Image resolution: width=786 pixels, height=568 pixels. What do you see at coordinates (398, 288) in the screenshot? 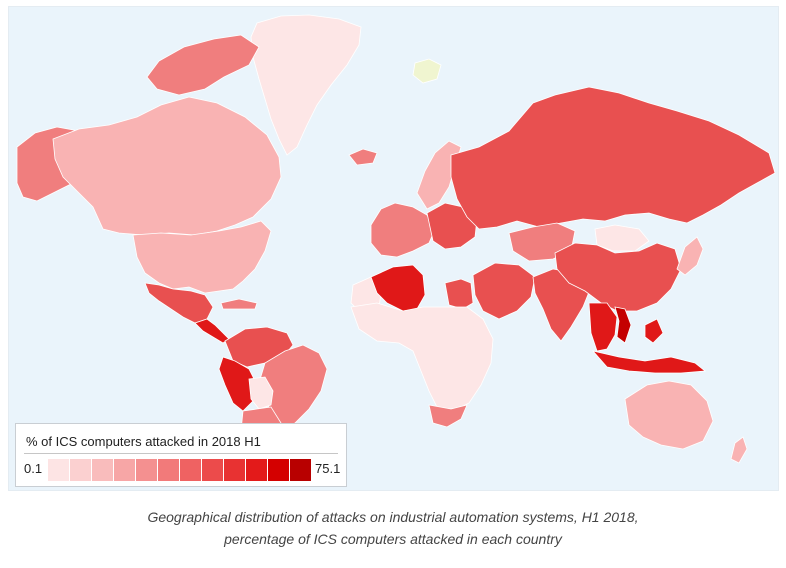
I see `region-algeria` at bounding box center [398, 288].